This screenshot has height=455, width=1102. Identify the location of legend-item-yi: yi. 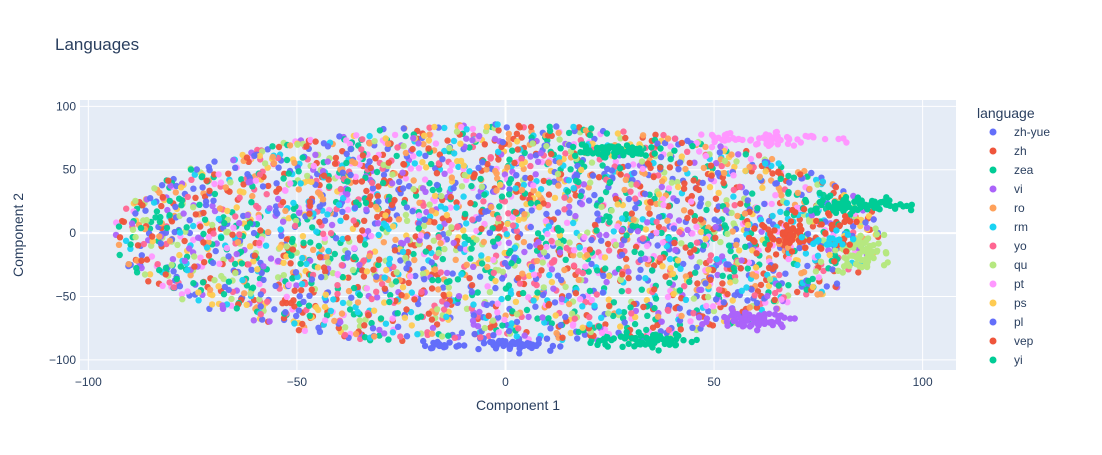
(1006, 360).